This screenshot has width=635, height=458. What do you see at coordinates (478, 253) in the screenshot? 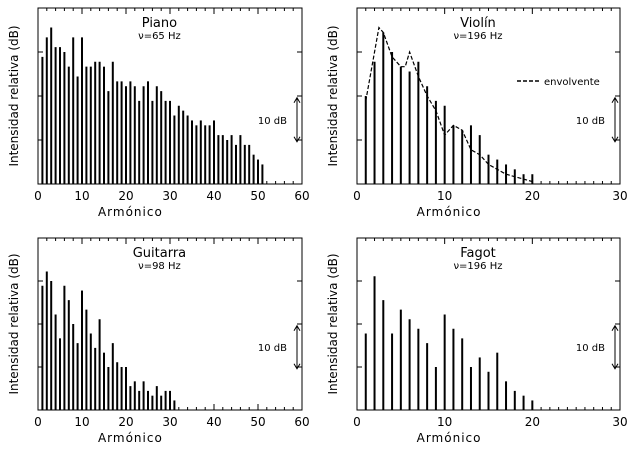
I see `chart-title: Fagot` at bounding box center [478, 253].